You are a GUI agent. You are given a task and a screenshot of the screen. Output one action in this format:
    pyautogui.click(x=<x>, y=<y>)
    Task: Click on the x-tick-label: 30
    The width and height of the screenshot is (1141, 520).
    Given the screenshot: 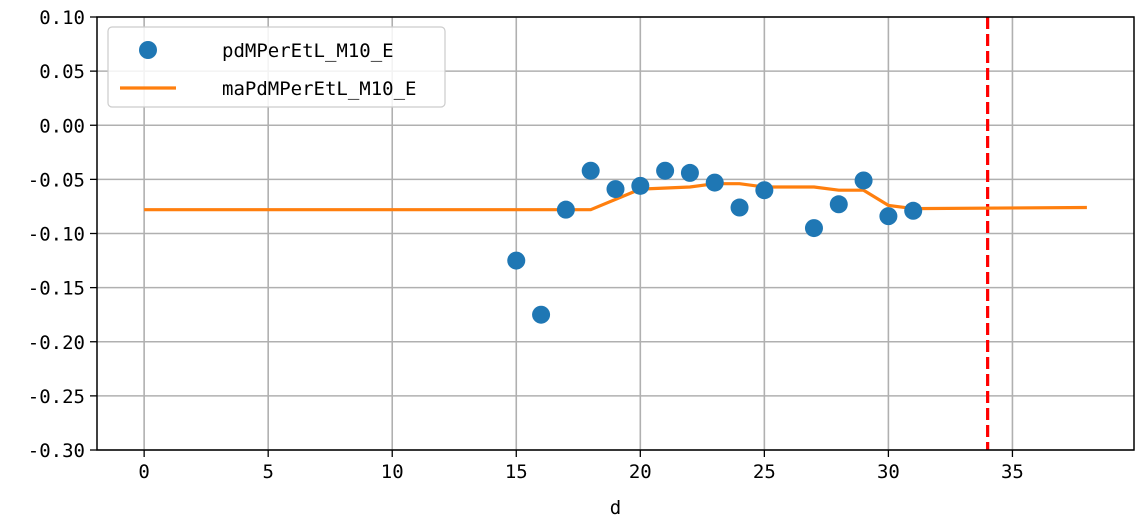 What is the action you would take?
    pyautogui.click(x=888, y=472)
    